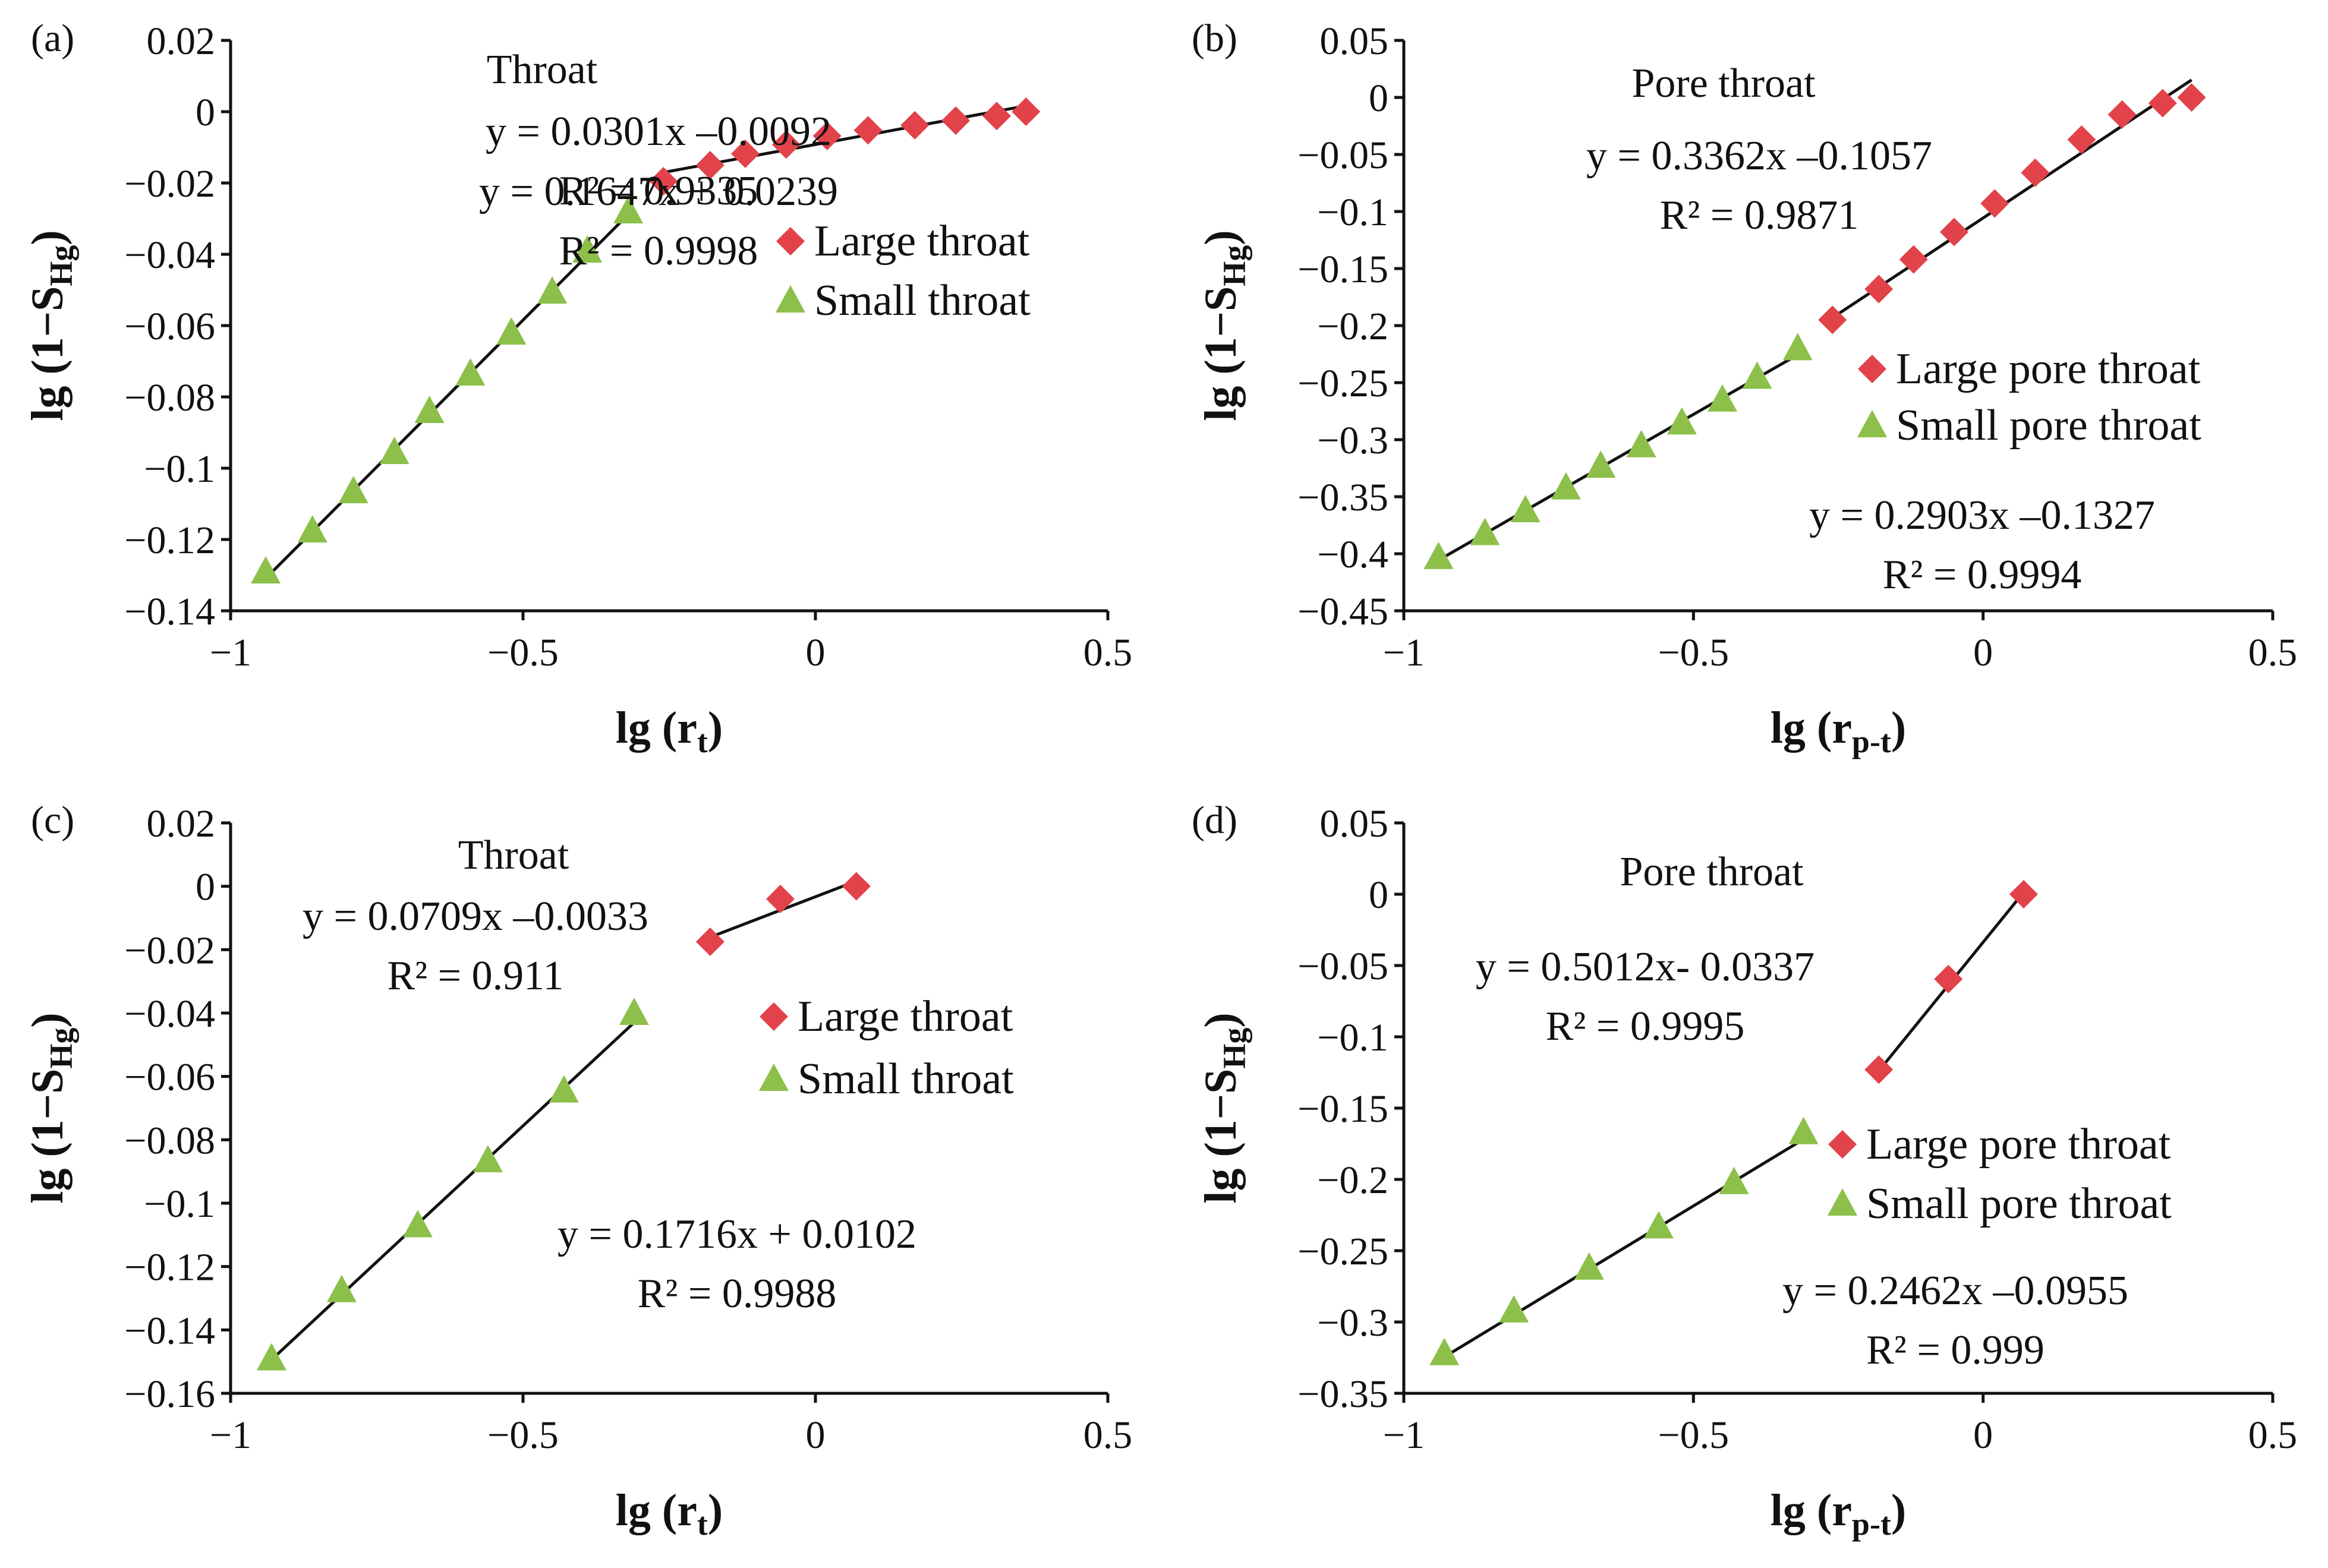  What do you see at coordinates (475, 976) in the screenshot?
I see `r2-large: R² = 0.911` at bounding box center [475, 976].